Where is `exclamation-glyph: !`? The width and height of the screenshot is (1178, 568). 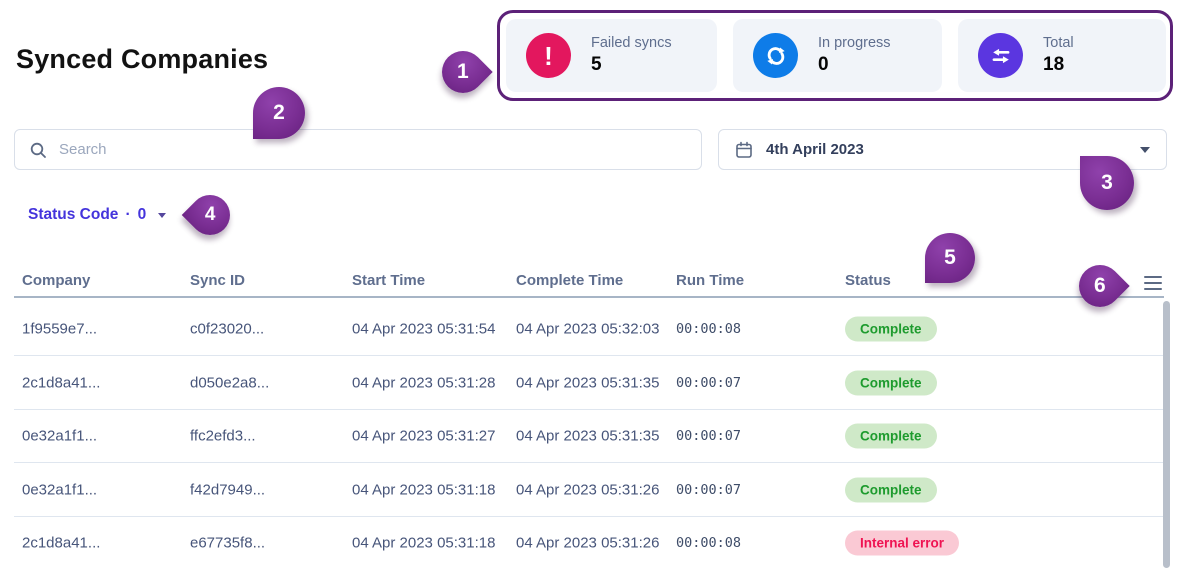 exclamation-glyph: ! is located at coordinates (548, 55).